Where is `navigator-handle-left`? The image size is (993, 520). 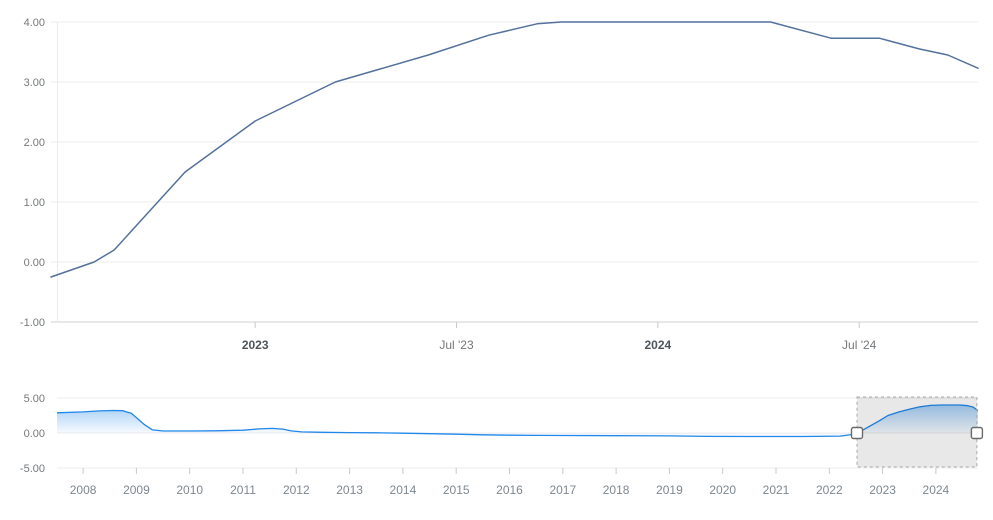
navigator-handle-left is located at coordinates (857, 433).